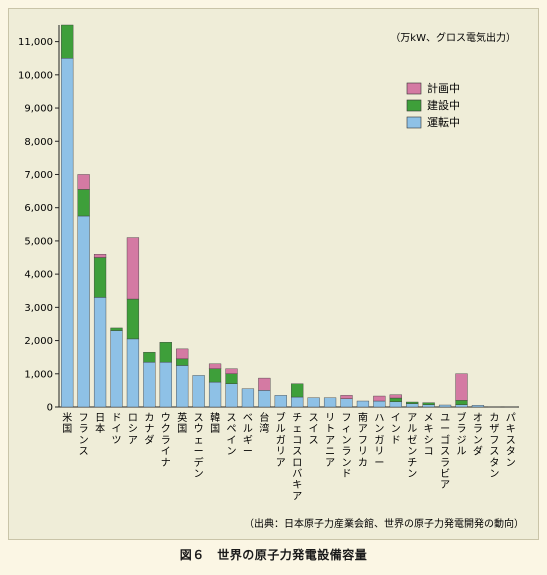  What do you see at coordinates (511, 440) in the screenshot?
I see `category-label: パキスタン` at bounding box center [511, 440].